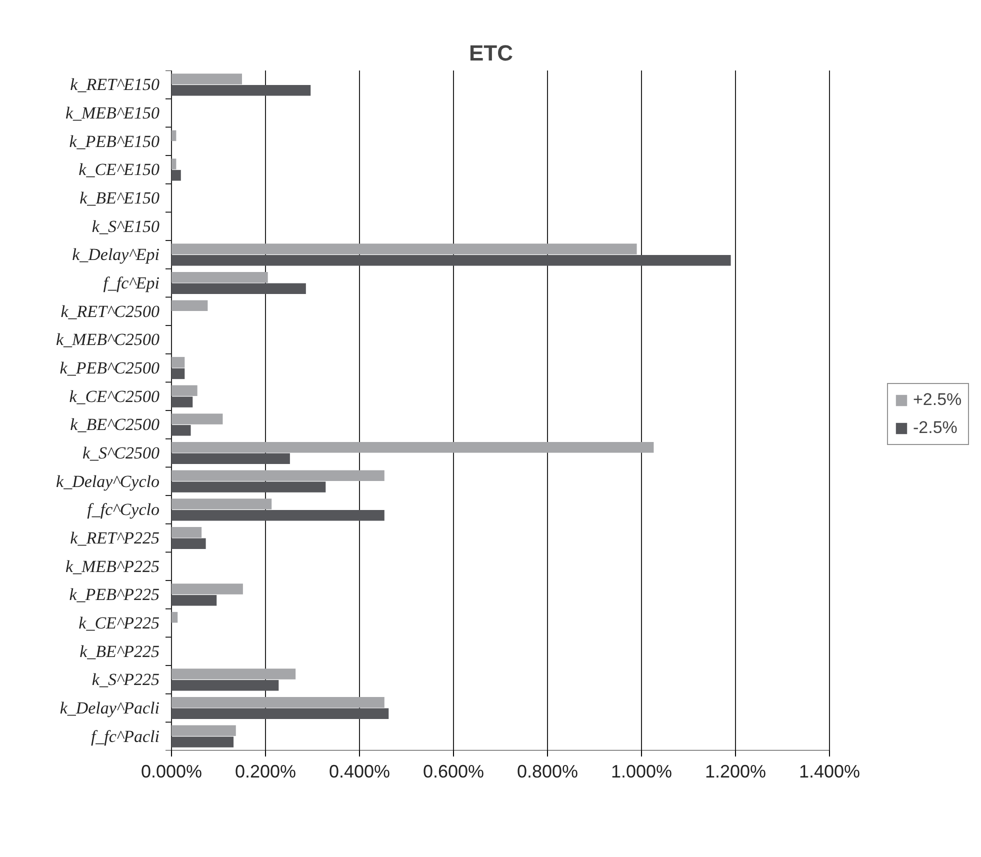 This screenshot has height=857, width=981. I want to click on y-tick-label: k_Delay^Cyclo, so click(108, 481).